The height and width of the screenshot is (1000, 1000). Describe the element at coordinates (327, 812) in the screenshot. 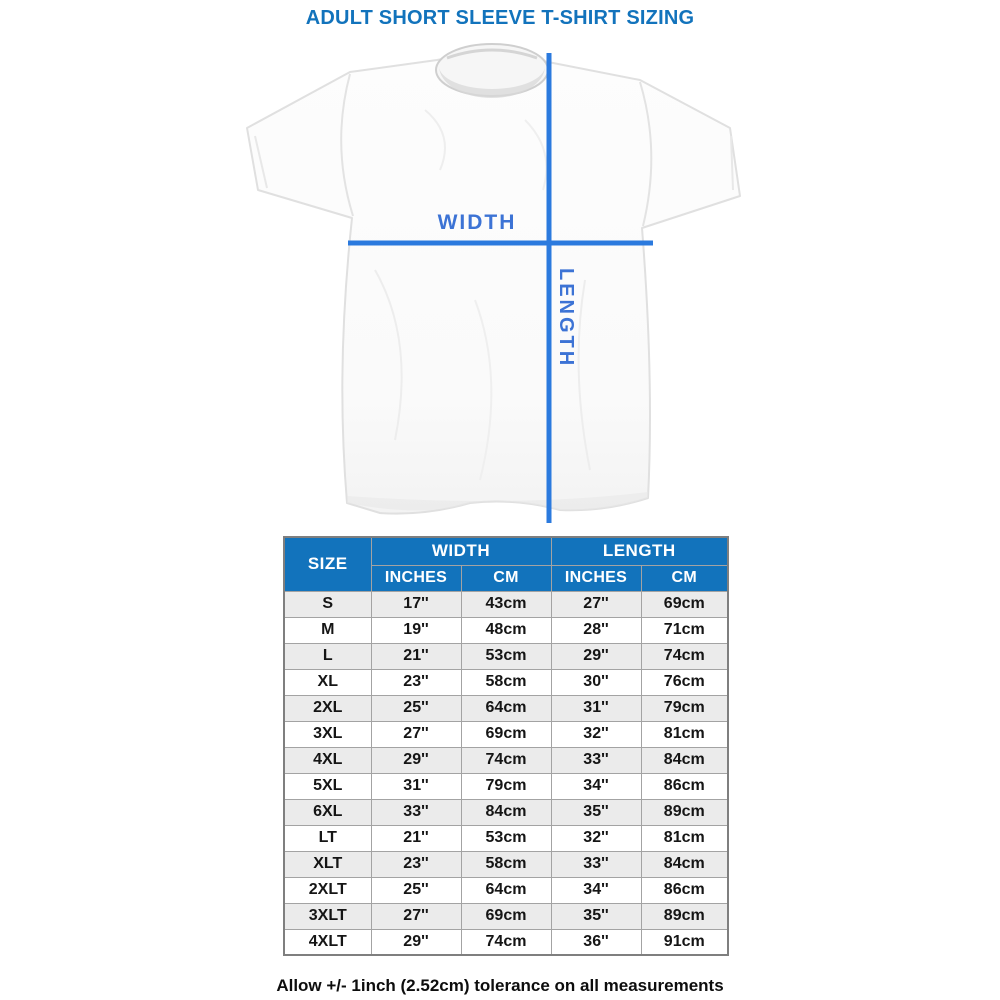

I see `cell-size: 6XL` at that location.